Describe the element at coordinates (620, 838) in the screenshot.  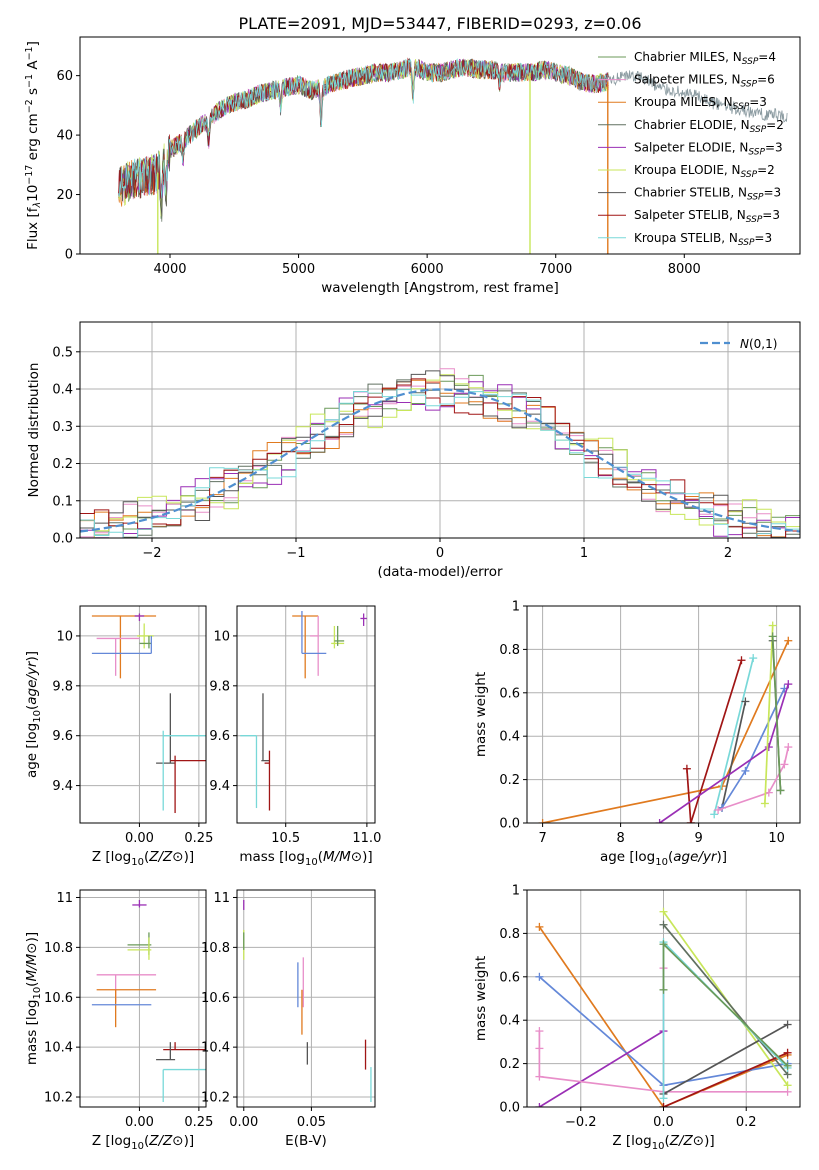
I see `x-tick-label: 8` at that location.